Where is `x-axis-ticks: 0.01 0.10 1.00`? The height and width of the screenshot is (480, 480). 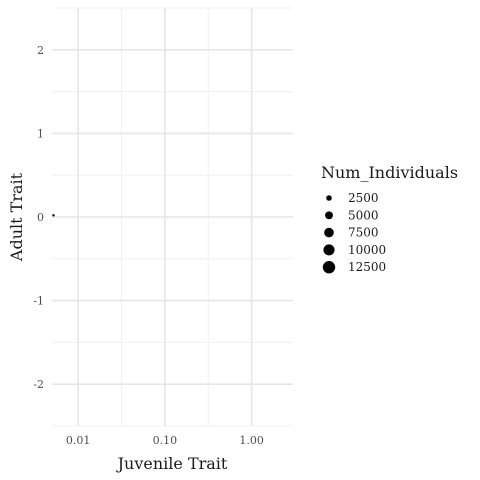 x-axis-ticks: 0.01 0.10 1.00 is located at coordinates (165, 440).